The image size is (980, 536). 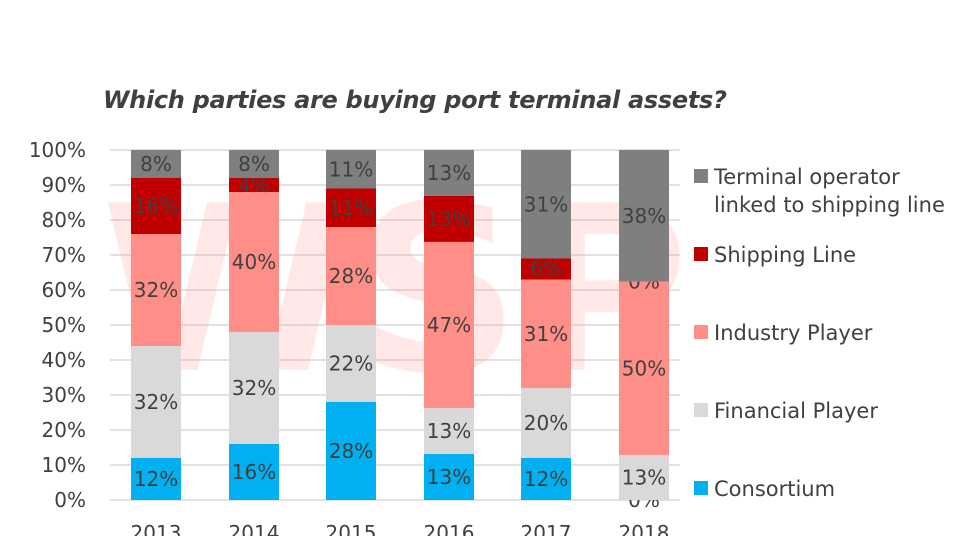 I want to click on y-tick-label: 0%, so click(x=70, y=500).